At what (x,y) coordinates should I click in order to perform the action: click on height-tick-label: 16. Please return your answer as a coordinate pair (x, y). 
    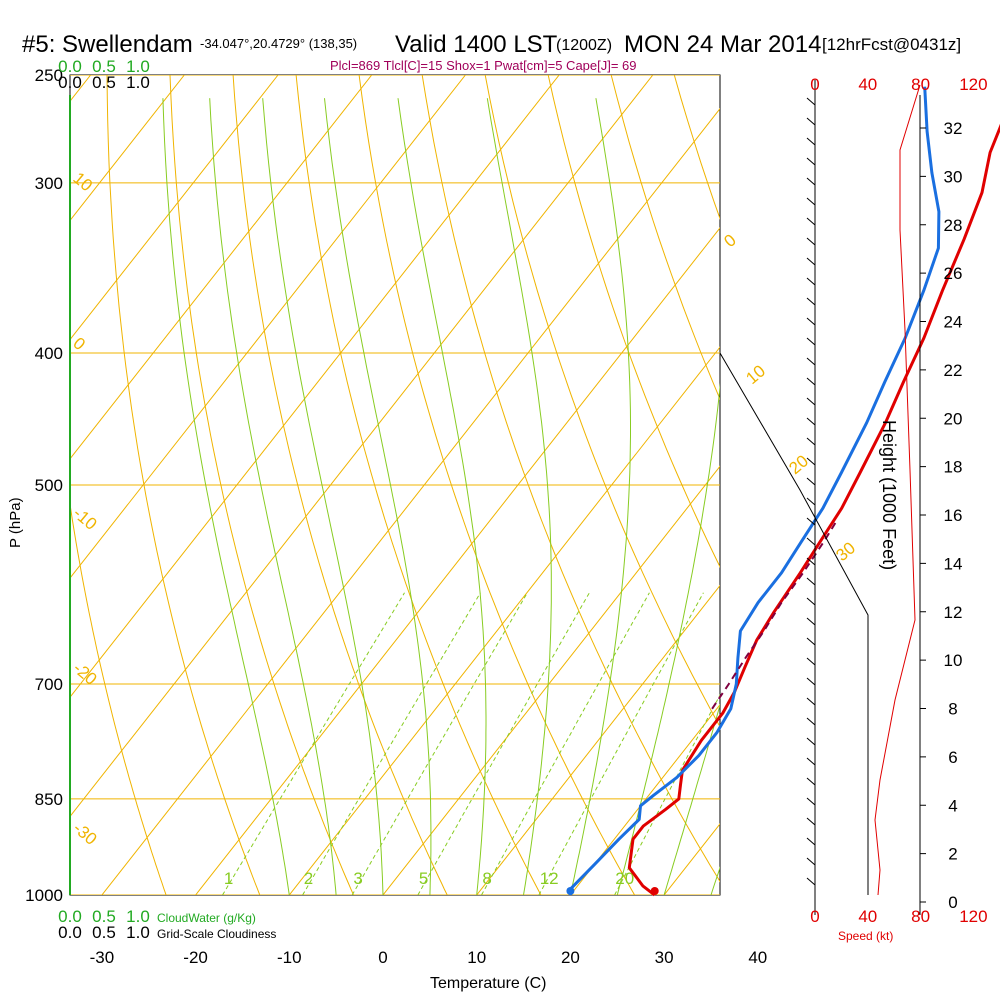
    Looking at the image, I should click on (953, 515).